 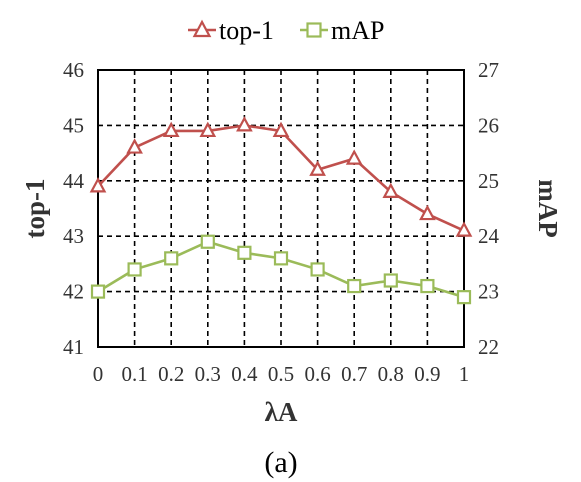 What do you see at coordinates (281, 374) in the screenshot?
I see `x-tick-label: 0.5` at bounding box center [281, 374].